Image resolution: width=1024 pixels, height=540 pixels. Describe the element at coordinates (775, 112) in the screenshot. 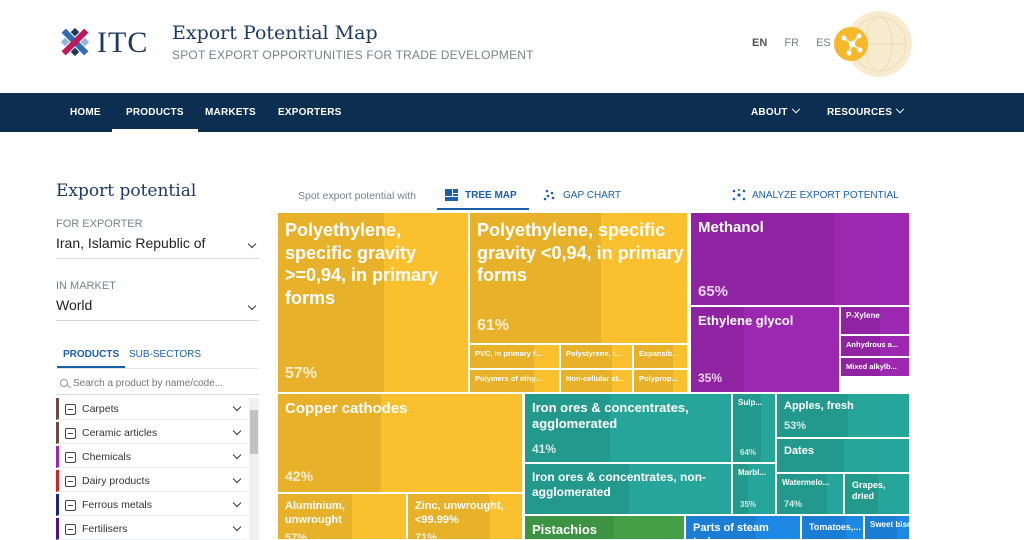

I see `nav-about: ABOUT` at that location.